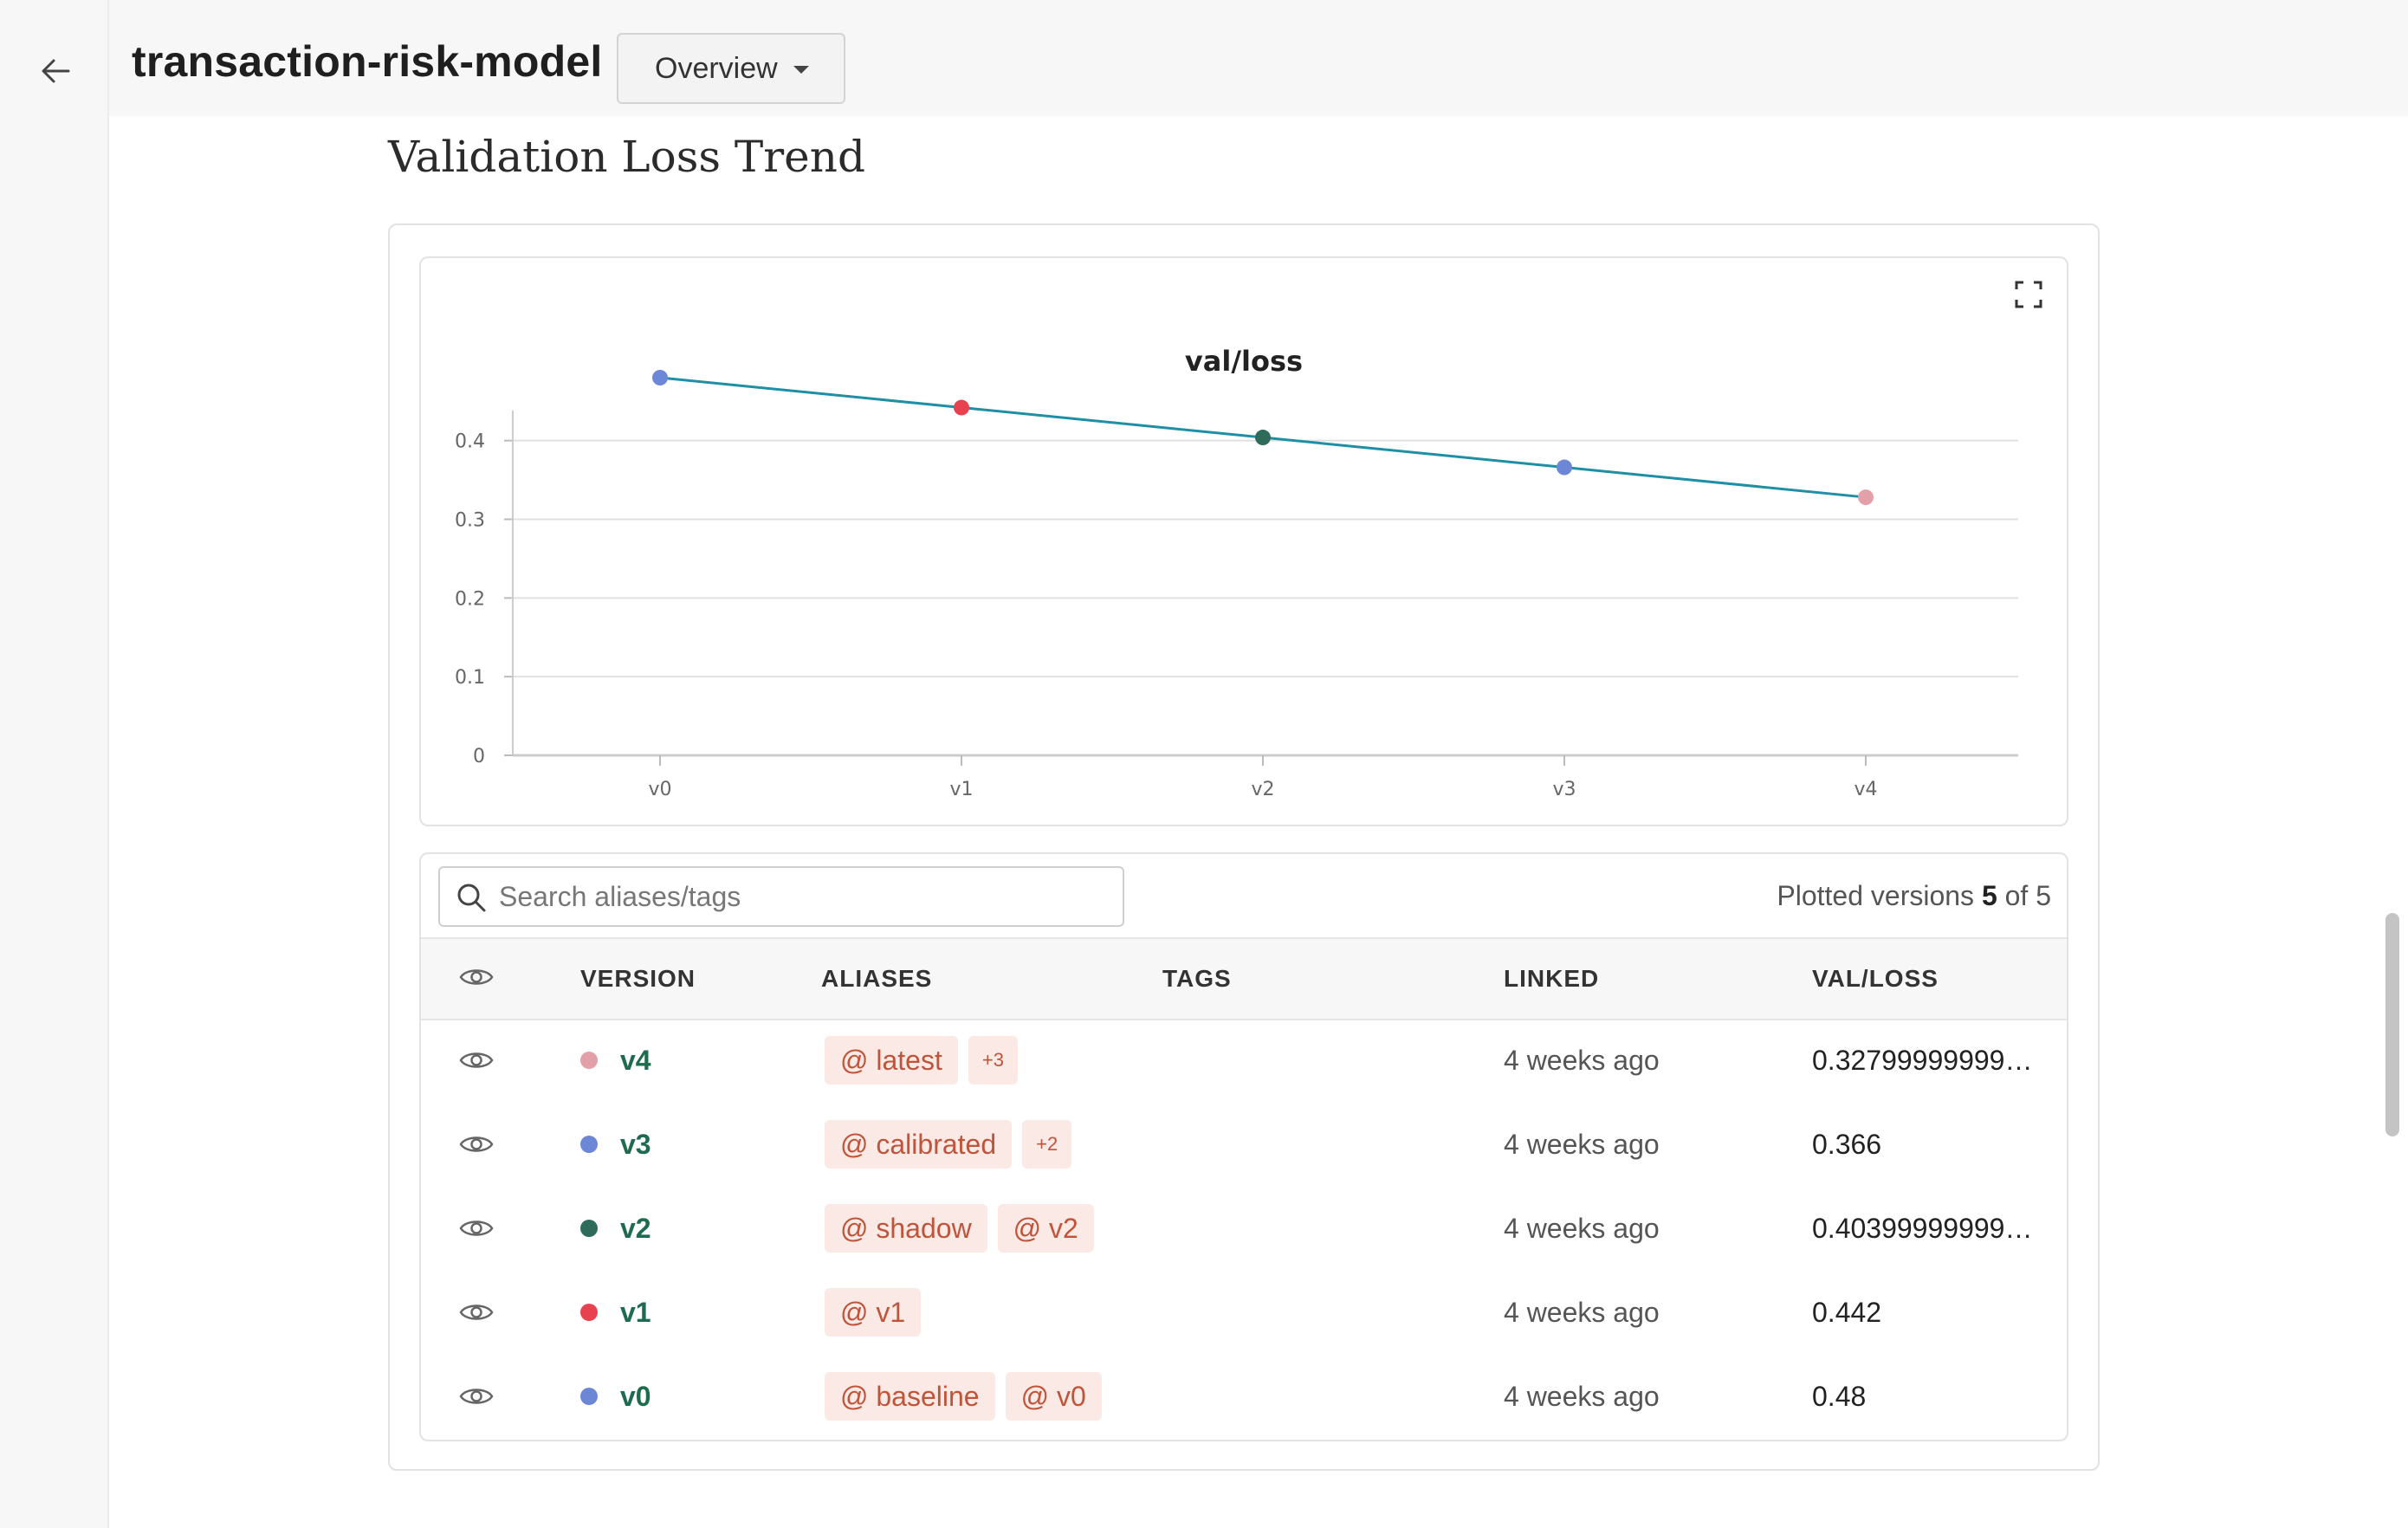  Describe the element at coordinates (1879, 895) in the screenshot. I see `plotted-prefix: Plotted versions` at that location.